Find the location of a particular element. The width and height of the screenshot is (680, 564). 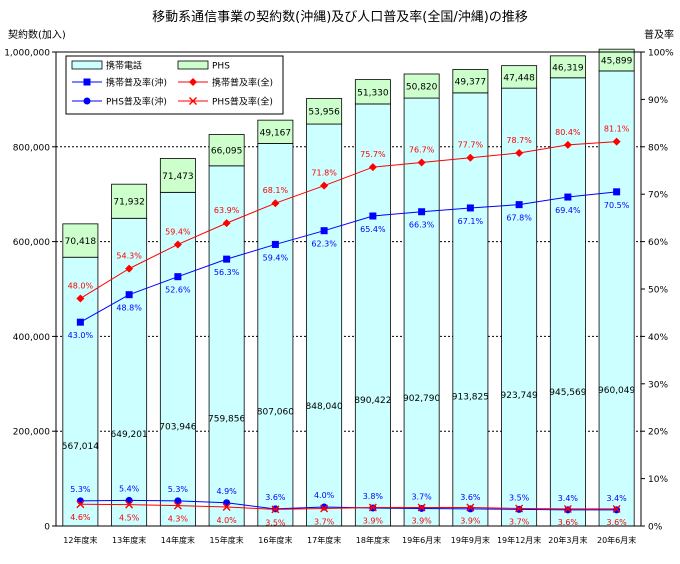

series-point-label-1: 59.4% is located at coordinates (276, 257).